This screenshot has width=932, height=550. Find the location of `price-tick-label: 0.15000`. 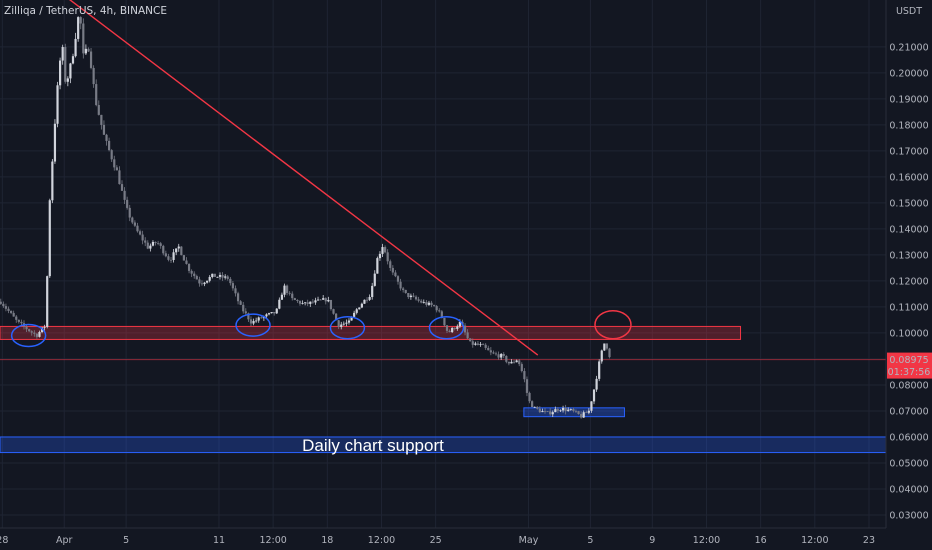

price-tick-label: 0.15000 is located at coordinates (908, 203).